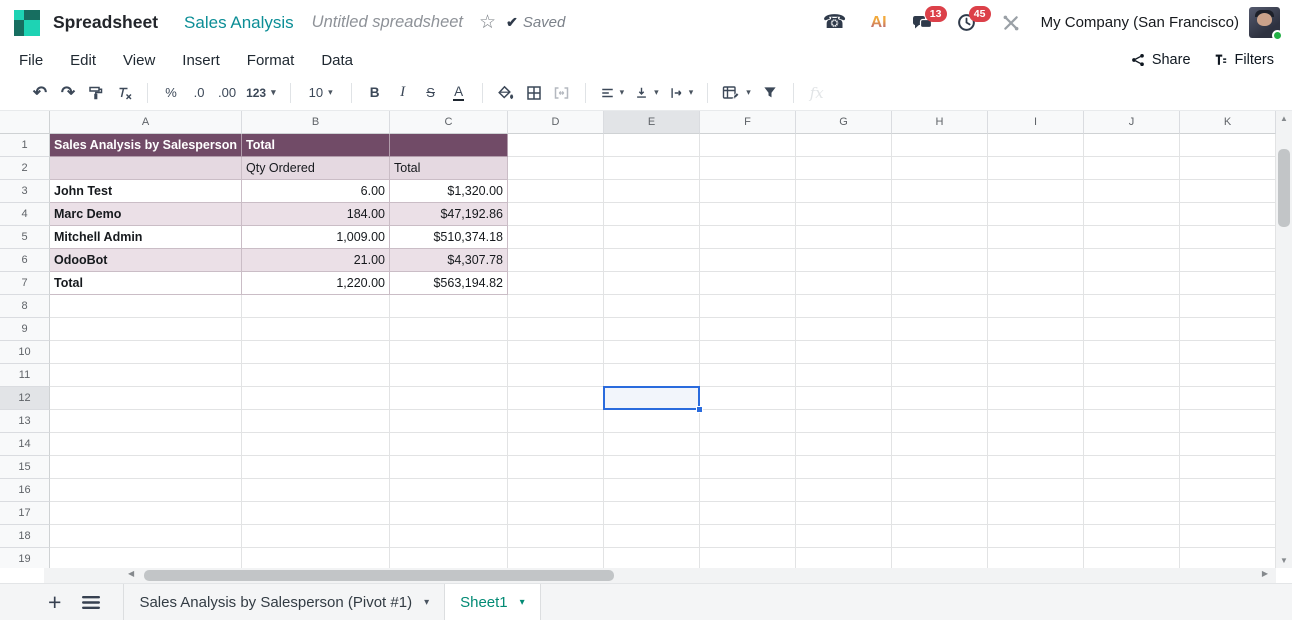 Image resolution: width=1292 pixels, height=620 pixels. I want to click on number-format-button: 123 ▾, so click(261, 93).